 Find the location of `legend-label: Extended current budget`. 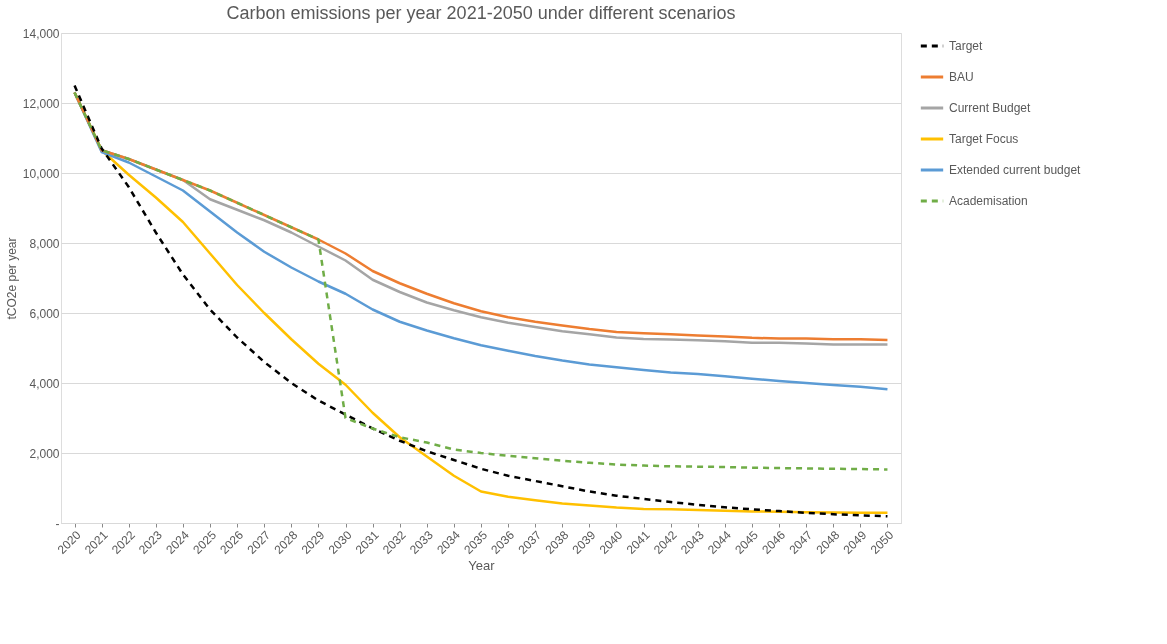

legend-label: Extended current budget is located at coordinates (1015, 170).